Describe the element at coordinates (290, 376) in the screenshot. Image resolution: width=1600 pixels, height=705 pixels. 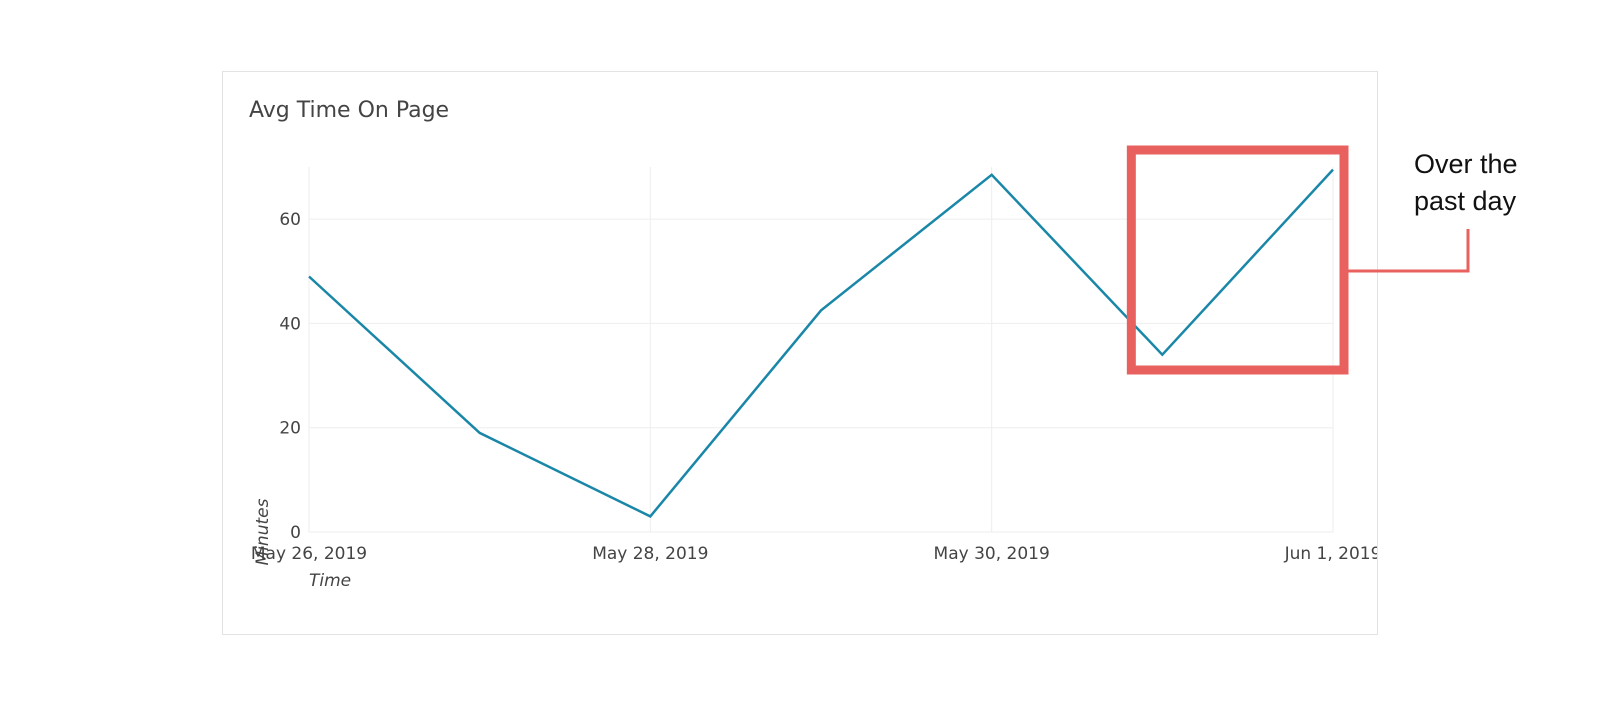
I see `y-axis-ticks: 0 20 40 60` at that location.